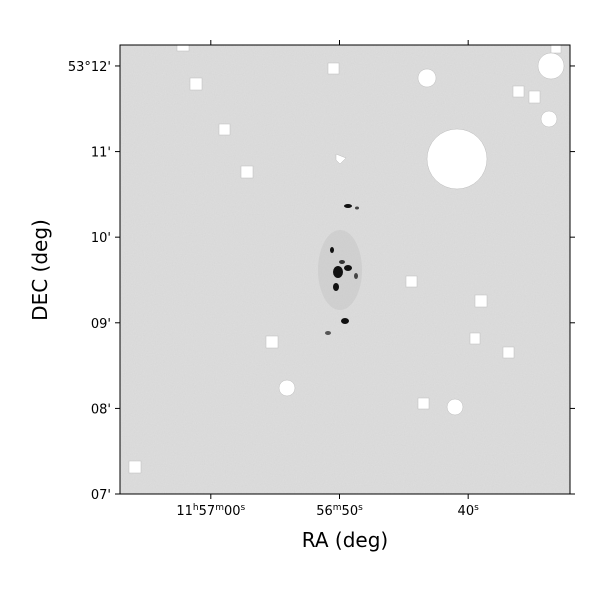  I want to click on y-axis-label: DEC (deg), so click(40, 270).